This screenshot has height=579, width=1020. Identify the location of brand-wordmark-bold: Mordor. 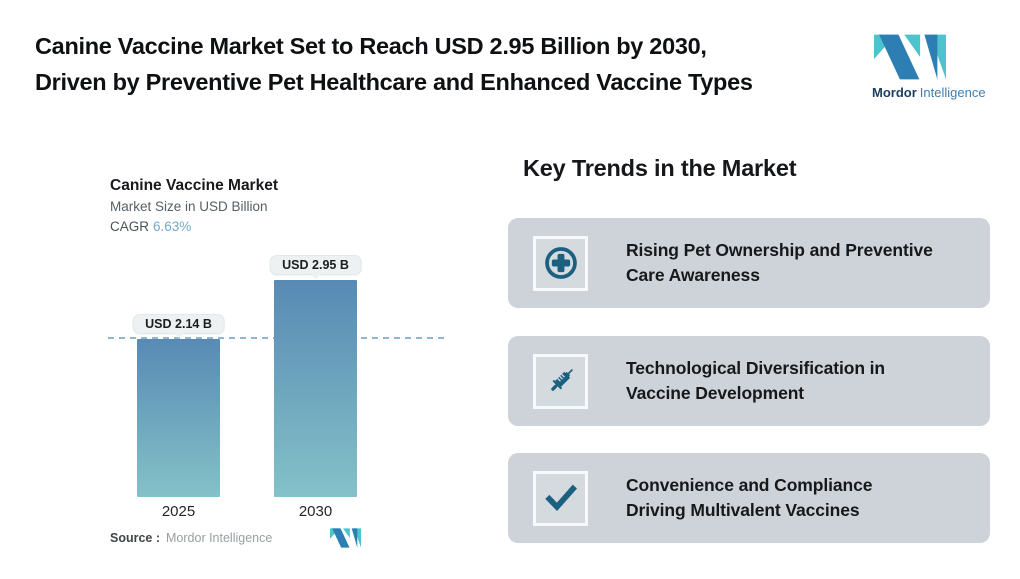
(894, 92).